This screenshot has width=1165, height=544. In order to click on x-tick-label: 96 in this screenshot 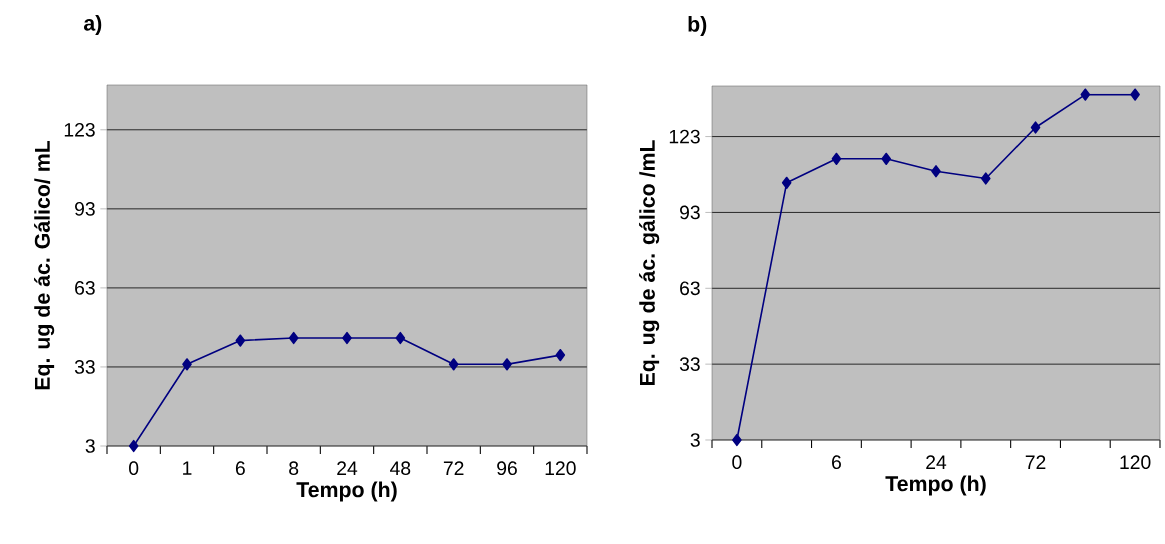, I will do `click(507, 468)`.